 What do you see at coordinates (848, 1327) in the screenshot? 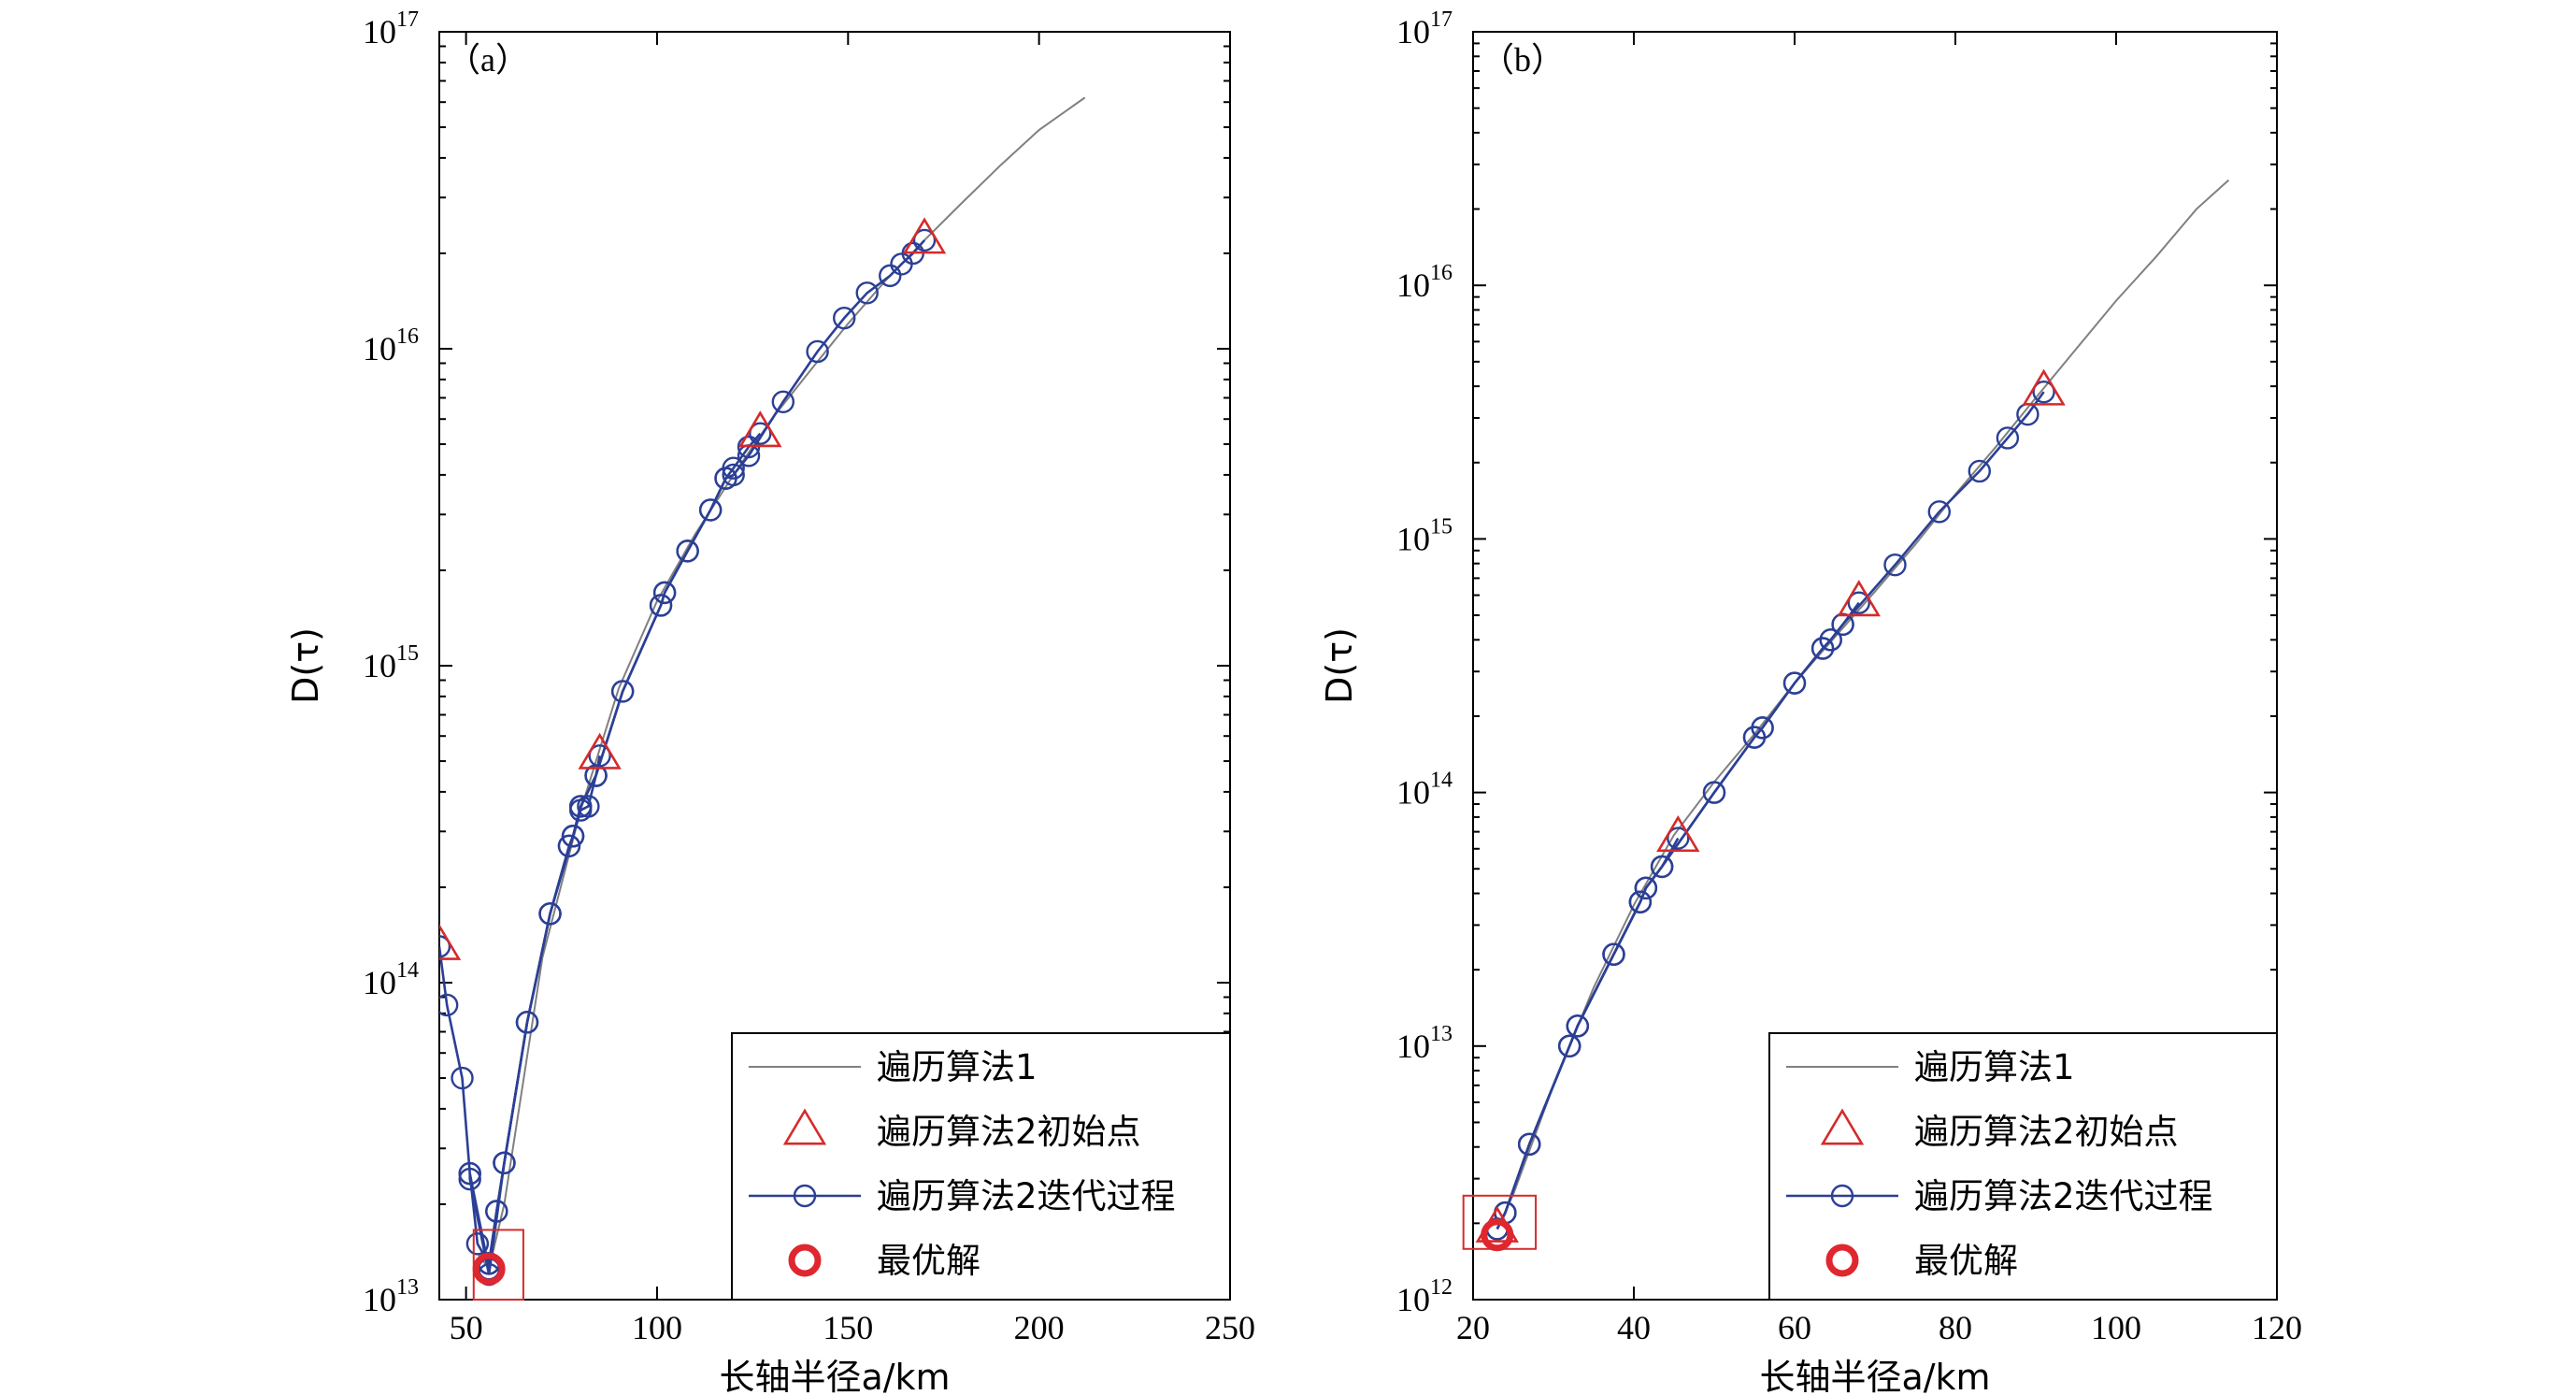
I see `x-tick-label: 150` at bounding box center [848, 1327].